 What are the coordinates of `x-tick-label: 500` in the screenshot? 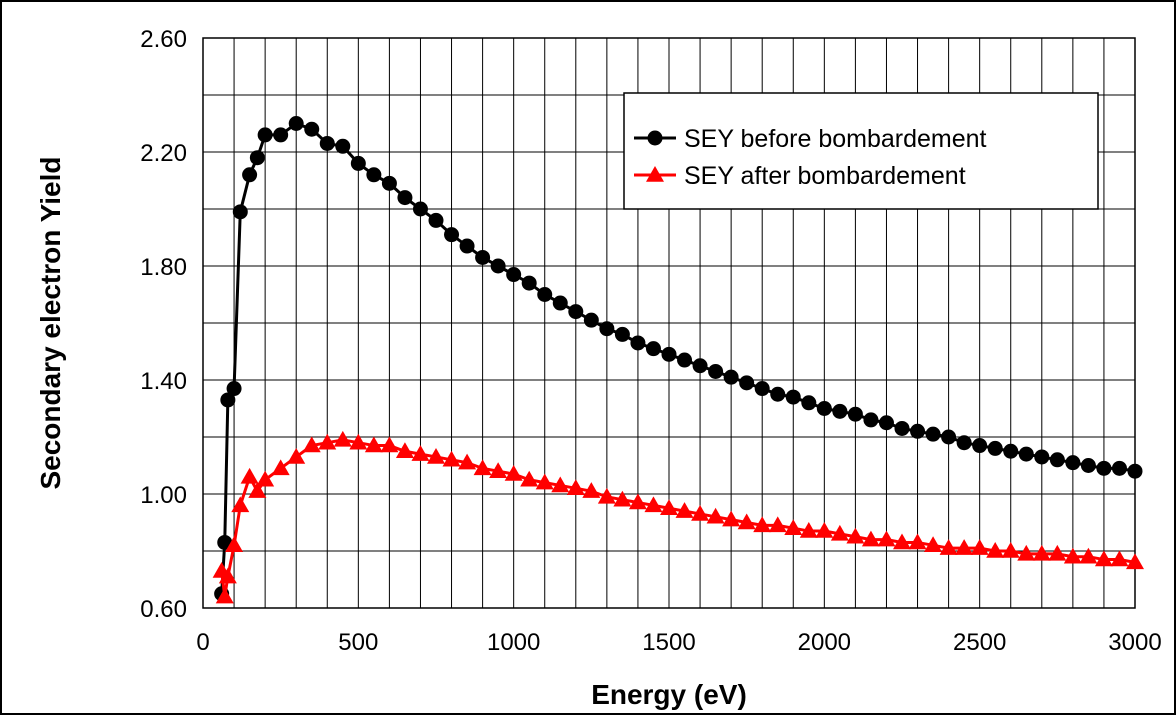 It's located at (358, 642).